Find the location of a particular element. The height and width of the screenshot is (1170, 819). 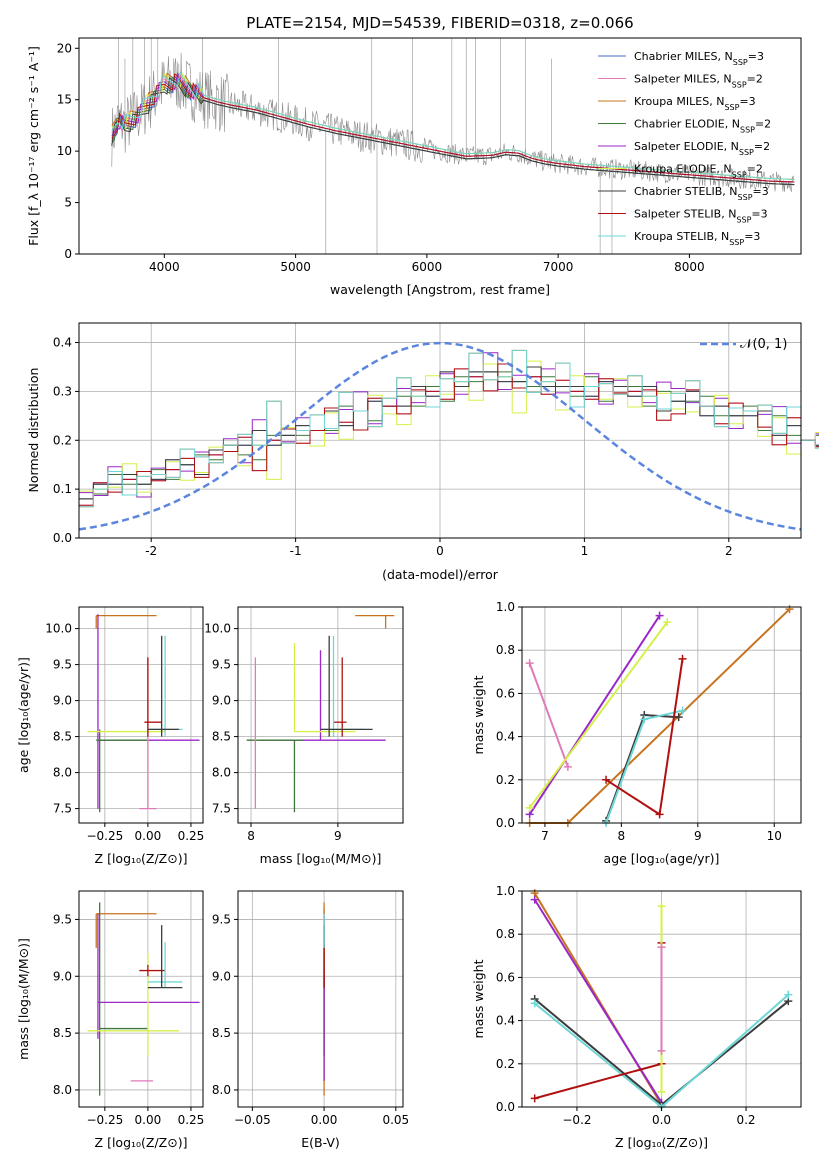

residual-series is located at coordinates (448, 436).